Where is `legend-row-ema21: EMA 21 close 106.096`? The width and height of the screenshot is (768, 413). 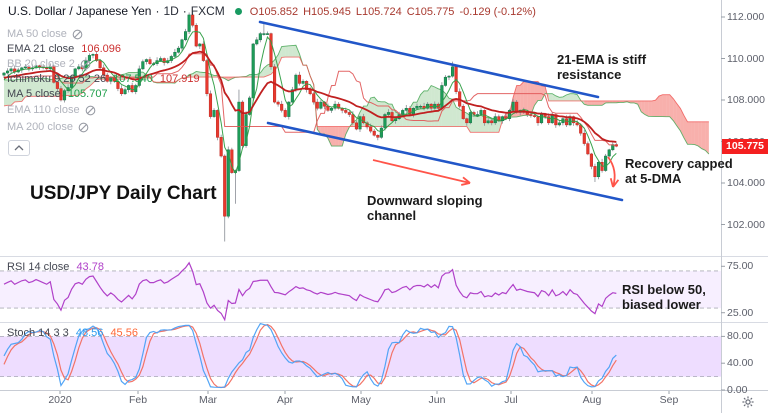 legend-row-ema21: EMA 21 close 106.096 is located at coordinates (64, 49).